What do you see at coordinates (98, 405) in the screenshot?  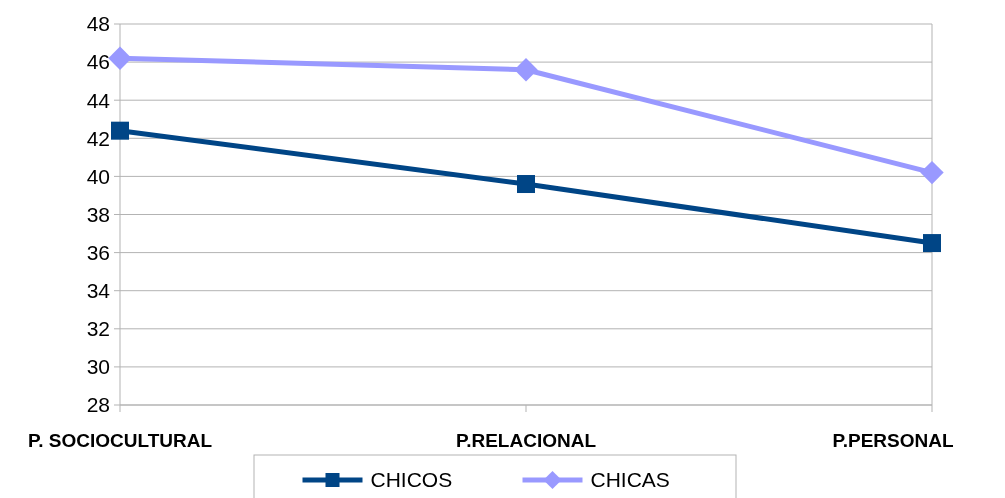 I see `y-tick-label: 28` at bounding box center [98, 405].